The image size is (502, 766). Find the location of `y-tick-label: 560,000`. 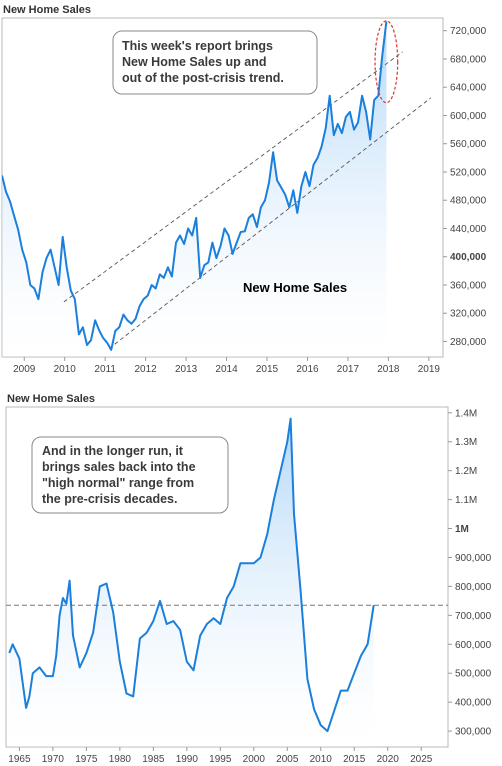

y-tick-label: 560,000 is located at coordinates (468, 144).